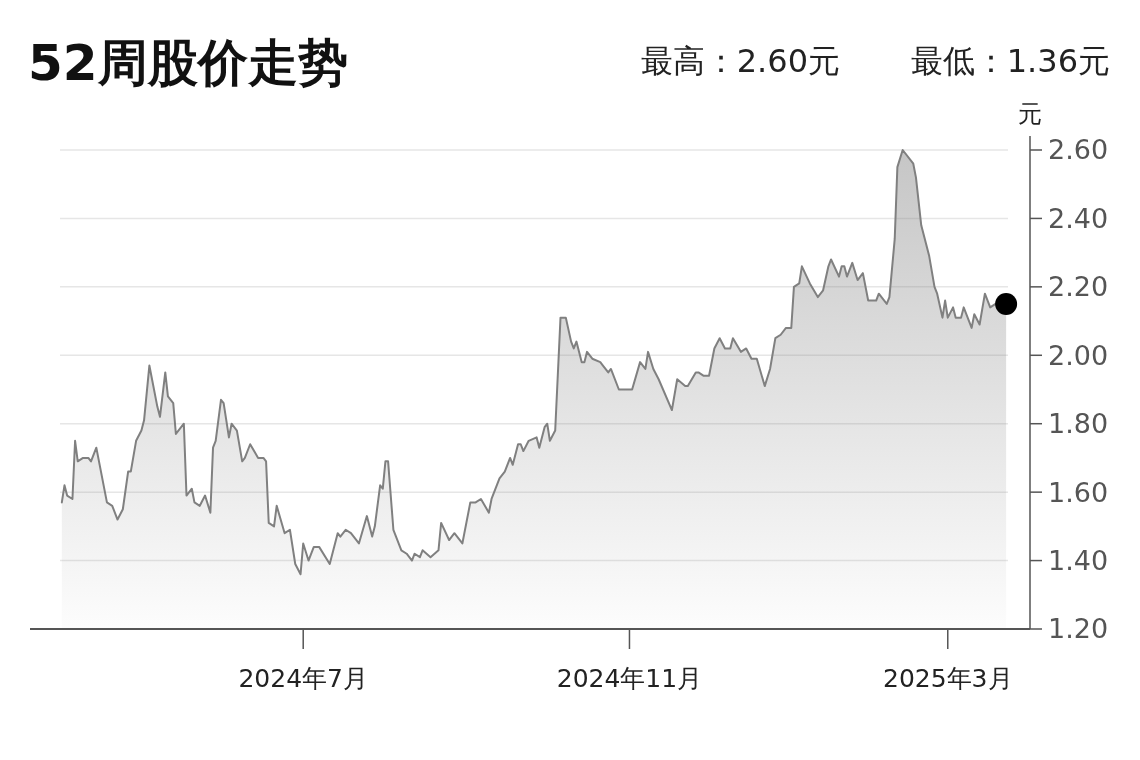 This screenshot has width=1140, height=760. I want to click on y-tick-label: 2.20, so click(1078, 287).